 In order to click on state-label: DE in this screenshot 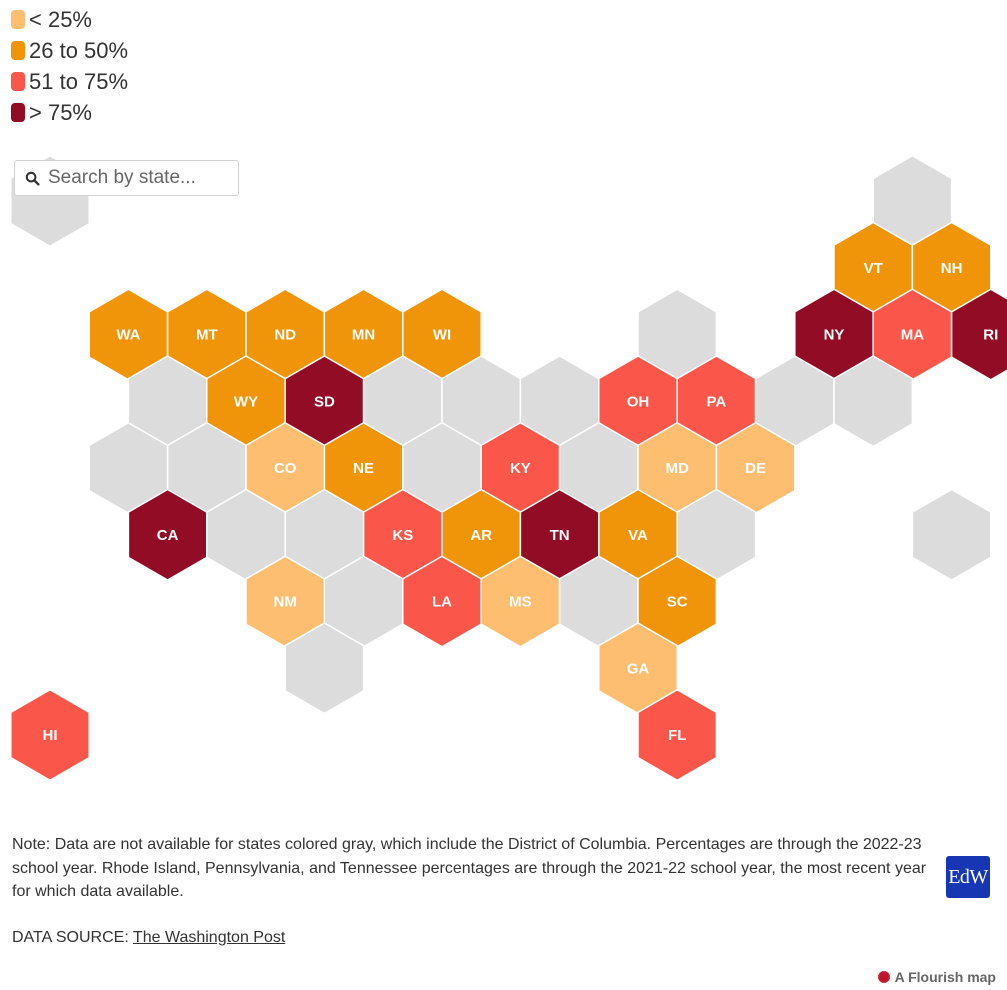, I will do `click(755, 468)`.